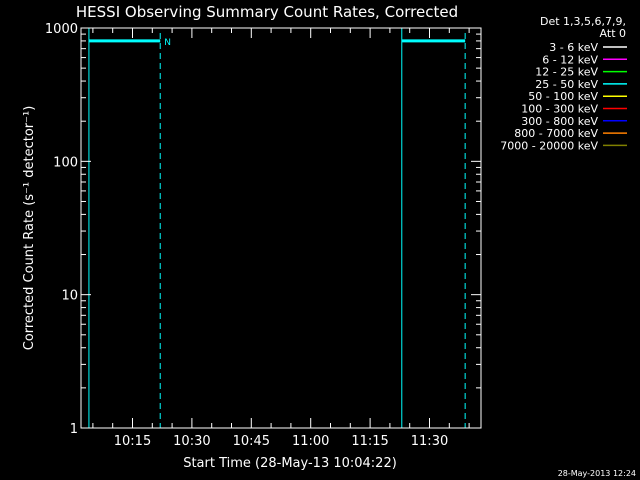 This screenshot has height=480, width=640. I want to click on flag-label: N, so click(167, 43).